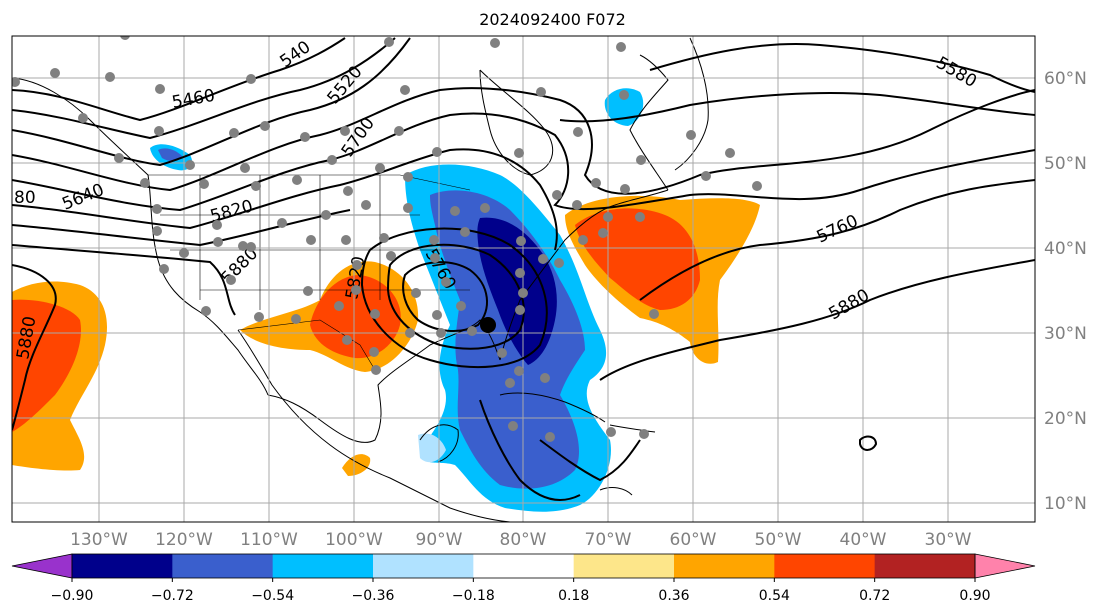  What do you see at coordinates (25, 198) in the screenshot?
I see `contour-label: 80` at bounding box center [25, 198].